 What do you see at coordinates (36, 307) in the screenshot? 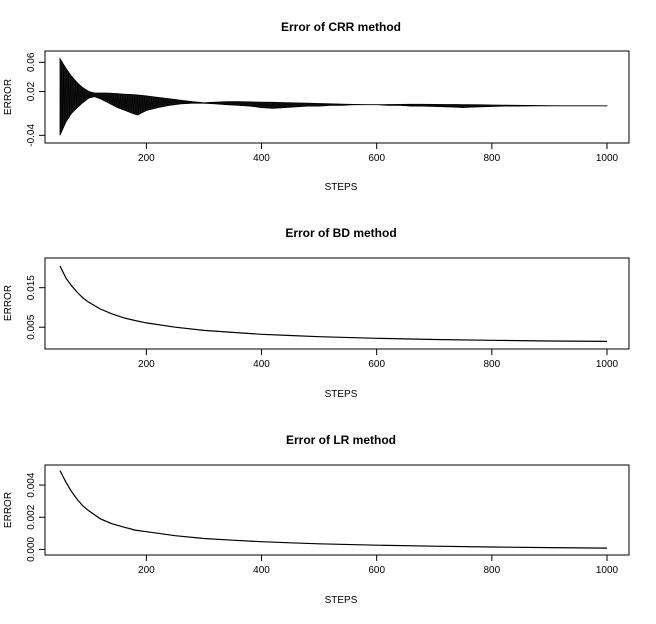
I see `bd-y-axis: 0.005 0.015` at bounding box center [36, 307].